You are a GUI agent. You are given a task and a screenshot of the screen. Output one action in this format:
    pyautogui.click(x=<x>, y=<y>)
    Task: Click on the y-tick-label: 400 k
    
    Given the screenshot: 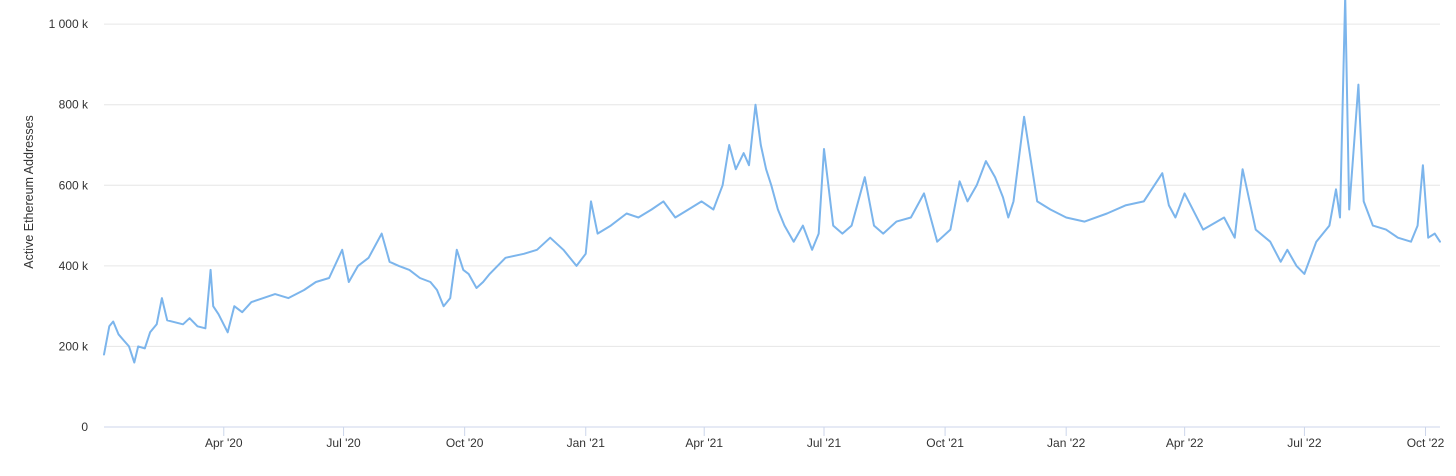 What is the action you would take?
    pyautogui.click(x=74, y=266)
    